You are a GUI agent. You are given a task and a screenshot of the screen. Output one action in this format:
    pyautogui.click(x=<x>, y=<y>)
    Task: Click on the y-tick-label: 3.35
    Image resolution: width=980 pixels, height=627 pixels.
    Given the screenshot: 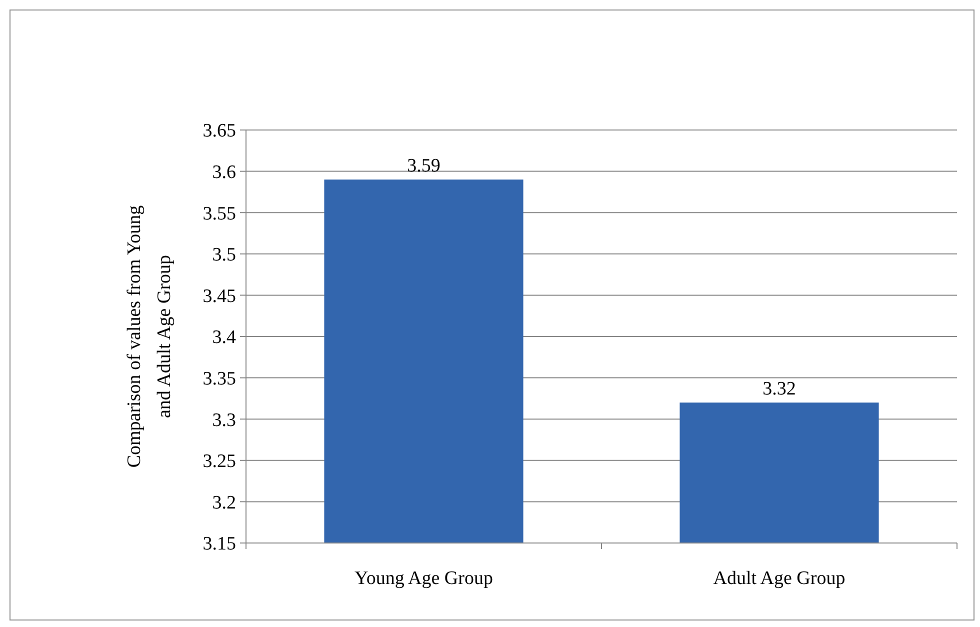 What is the action you would take?
    pyautogui.click(x=219, y=379)
    